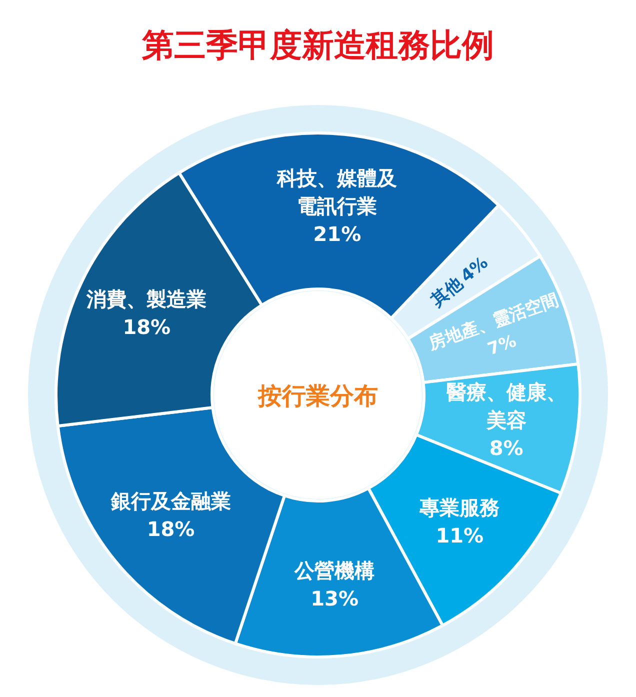  I want to click on text: 按行業分布, so click(317, 396).